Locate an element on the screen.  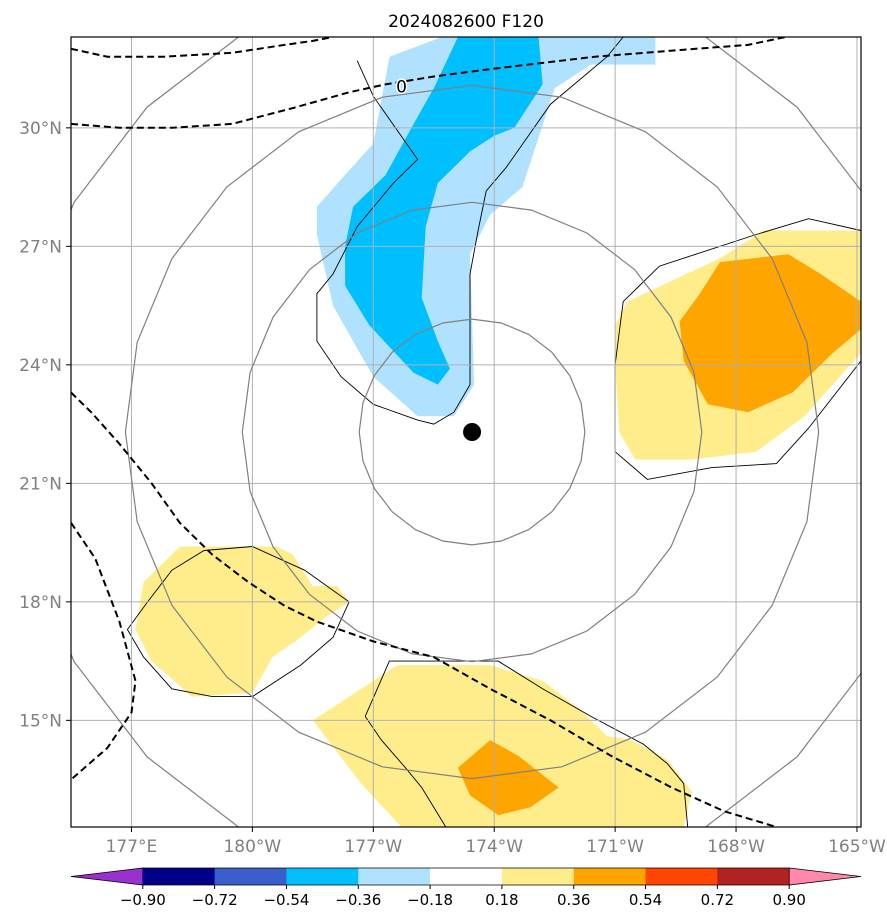
colorbar-extend-max is located at coordinates (825, 876).